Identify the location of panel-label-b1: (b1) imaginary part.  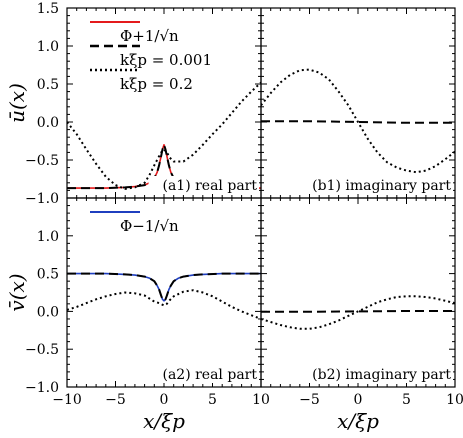
(381, 186).